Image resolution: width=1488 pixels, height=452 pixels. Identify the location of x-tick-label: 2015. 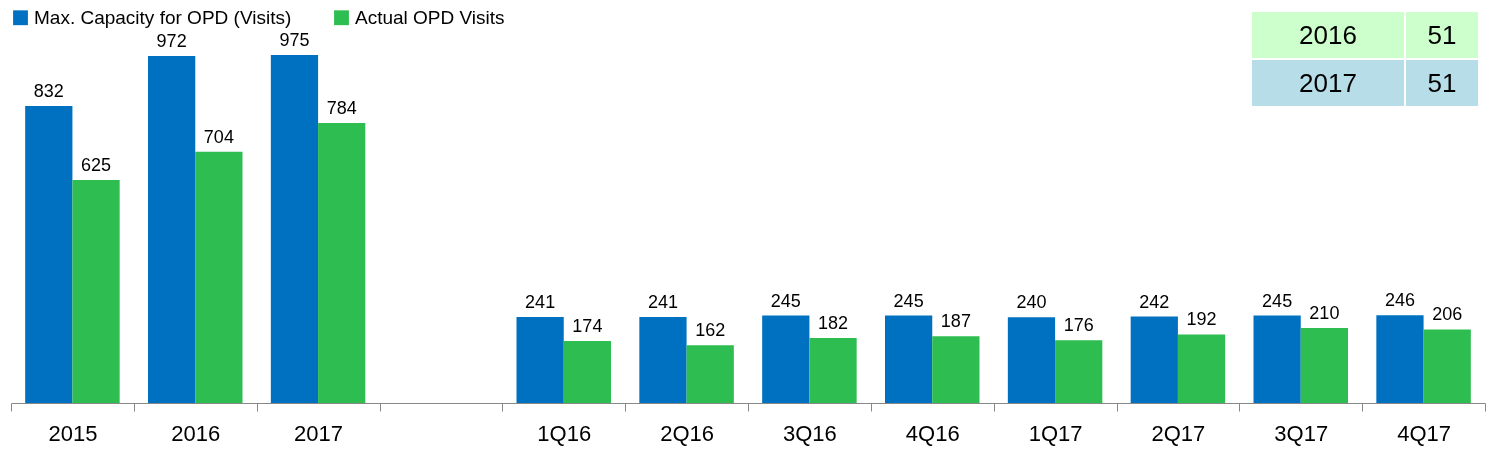
(73, 433).